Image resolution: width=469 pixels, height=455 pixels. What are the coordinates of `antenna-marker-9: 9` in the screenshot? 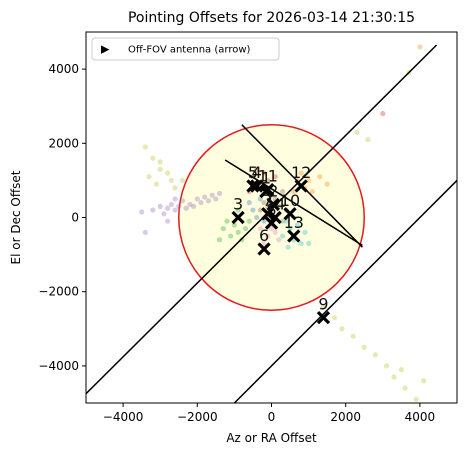 It's located at (323, 310).